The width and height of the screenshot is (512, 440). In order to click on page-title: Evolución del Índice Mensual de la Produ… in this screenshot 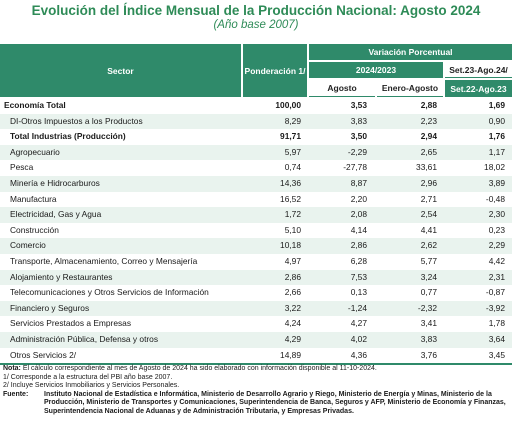, I will do `click(256, 10)`.